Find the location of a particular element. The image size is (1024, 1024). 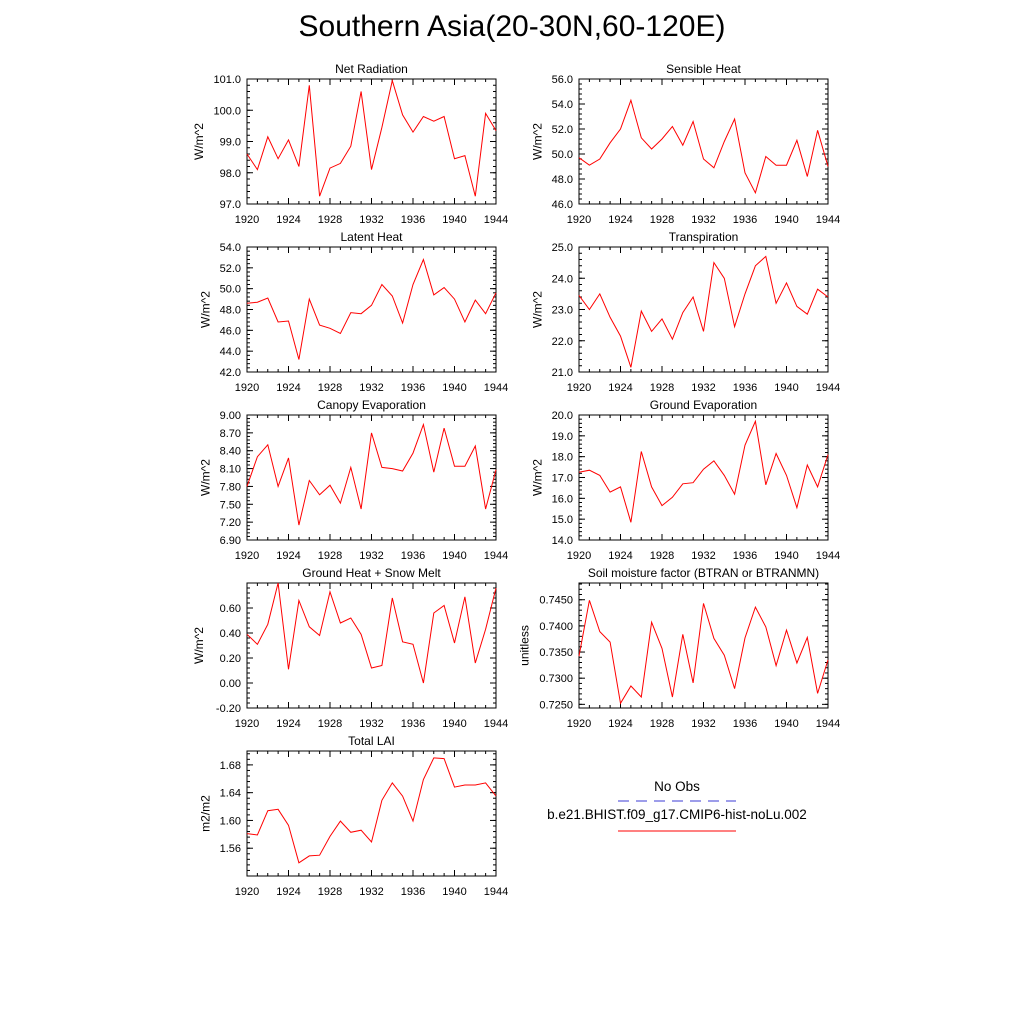

y-tick-label: 7.80 is located at coordinates (230, 487).